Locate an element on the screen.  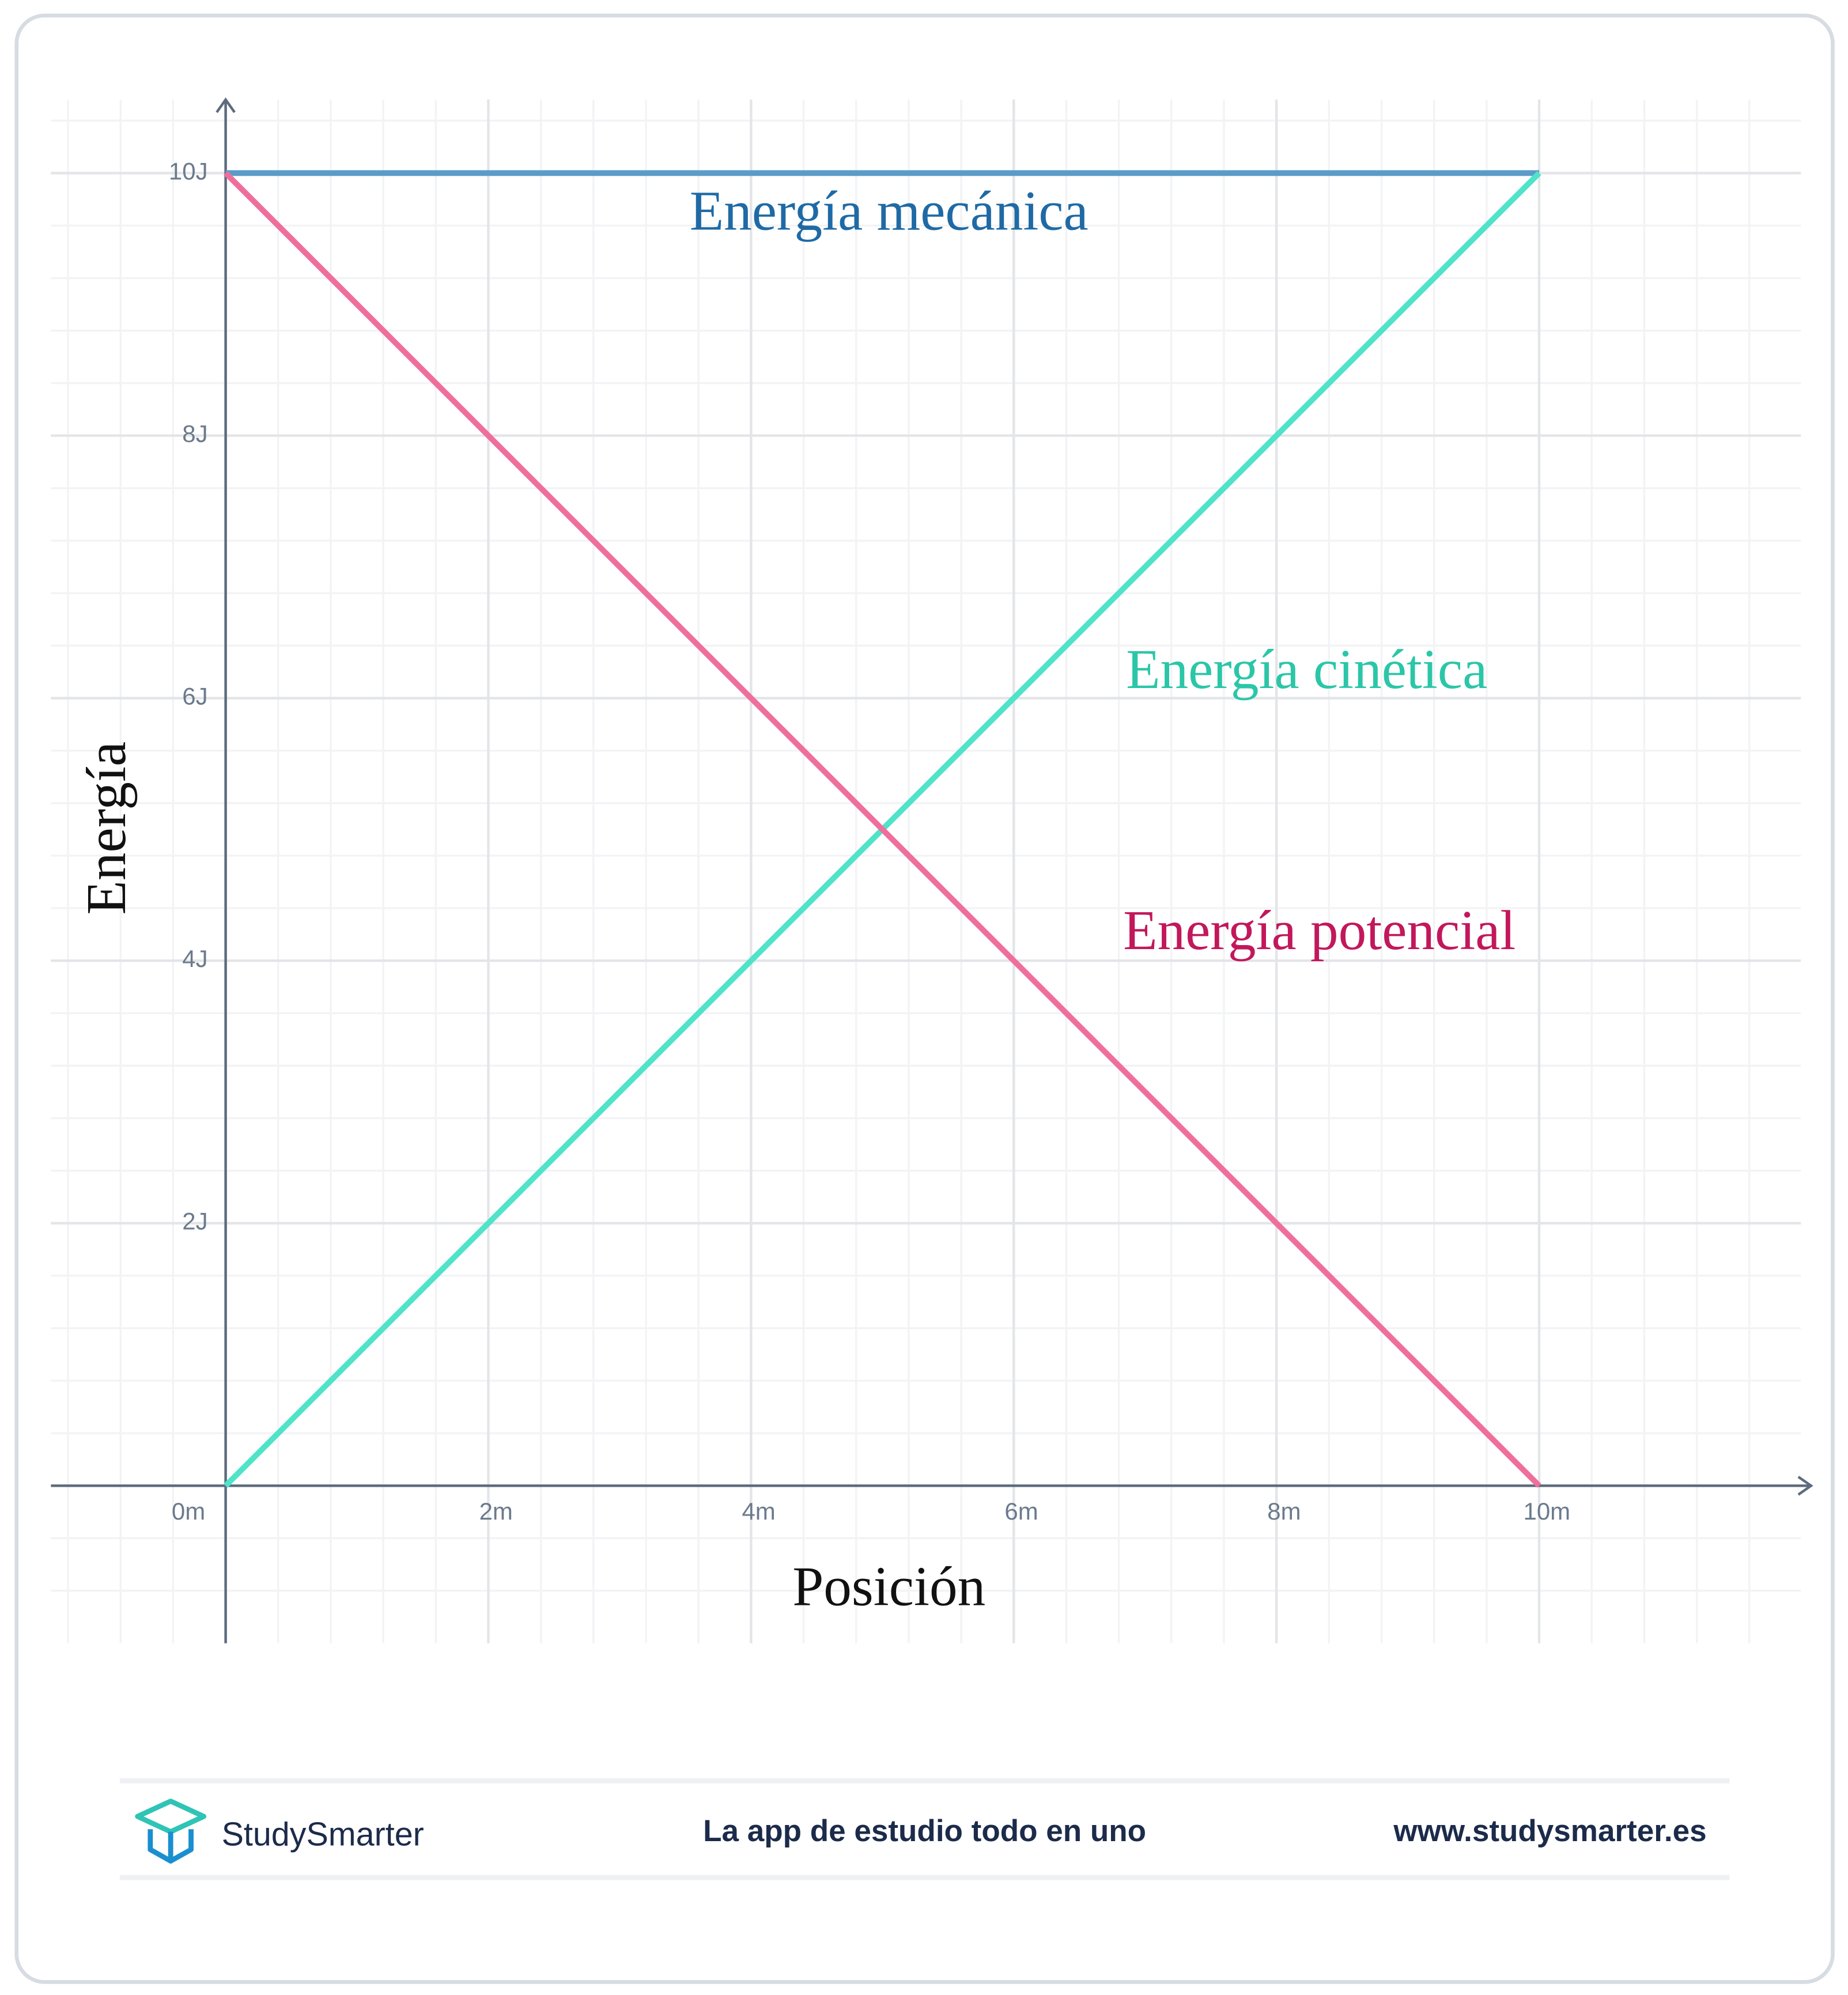
series-label: Energía mecánica is located at coordinates (889, 211).